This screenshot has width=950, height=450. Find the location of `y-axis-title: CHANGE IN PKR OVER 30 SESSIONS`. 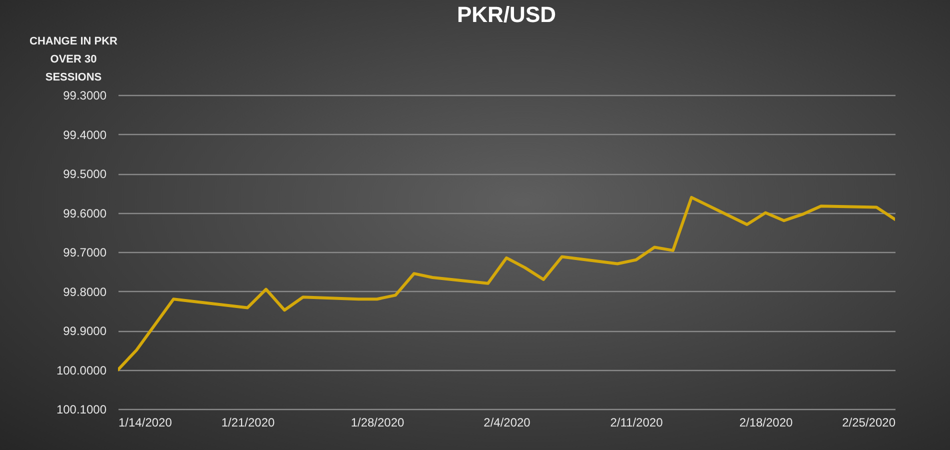

y-axis-title: CHANGE IN PKR OVER 30 SESSIONS is located at coordinates (73, 60).